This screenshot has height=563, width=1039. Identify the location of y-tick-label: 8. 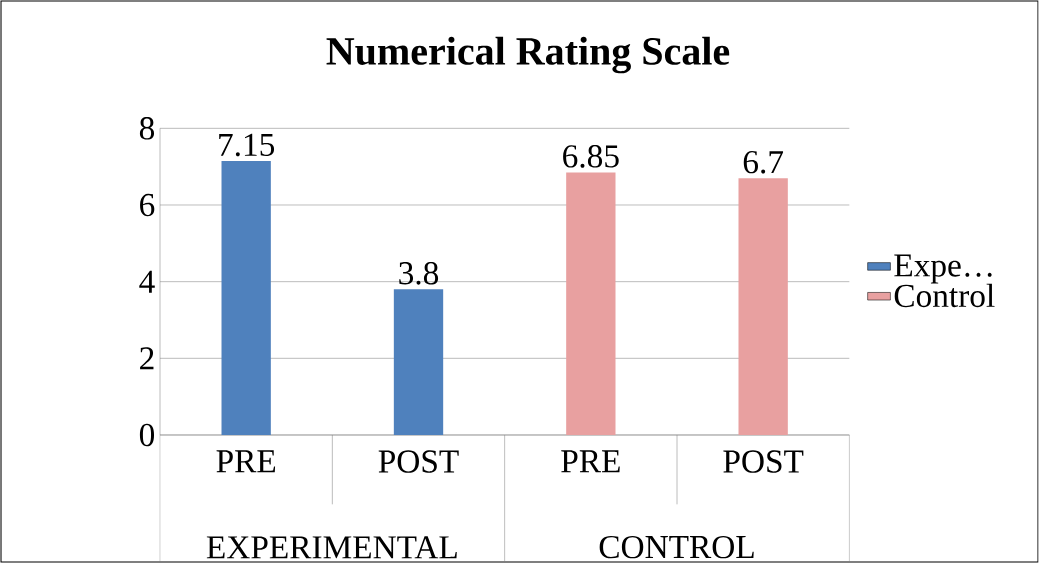
(147, 128).